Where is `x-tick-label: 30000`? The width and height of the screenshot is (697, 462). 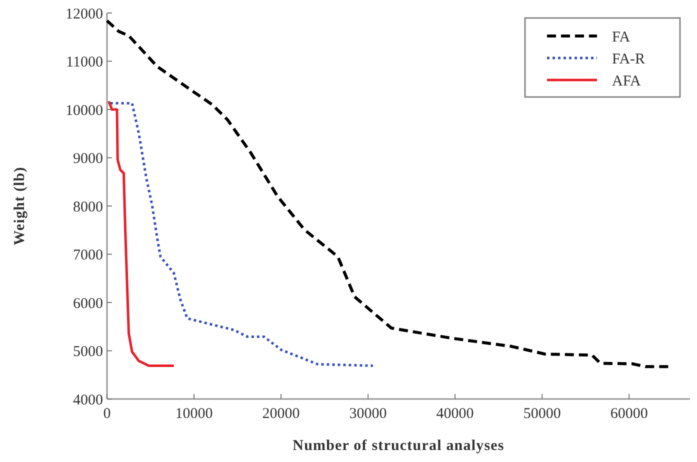 x-tick-label: 30000 is located at coordinates (368, 414).